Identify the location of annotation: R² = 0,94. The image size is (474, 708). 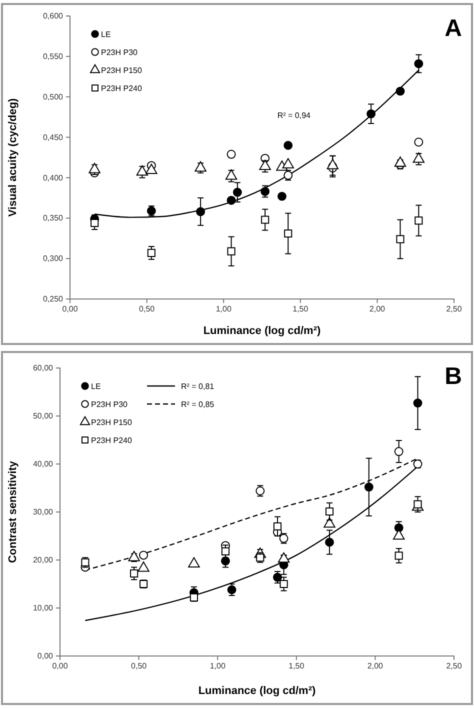
(294, 115).